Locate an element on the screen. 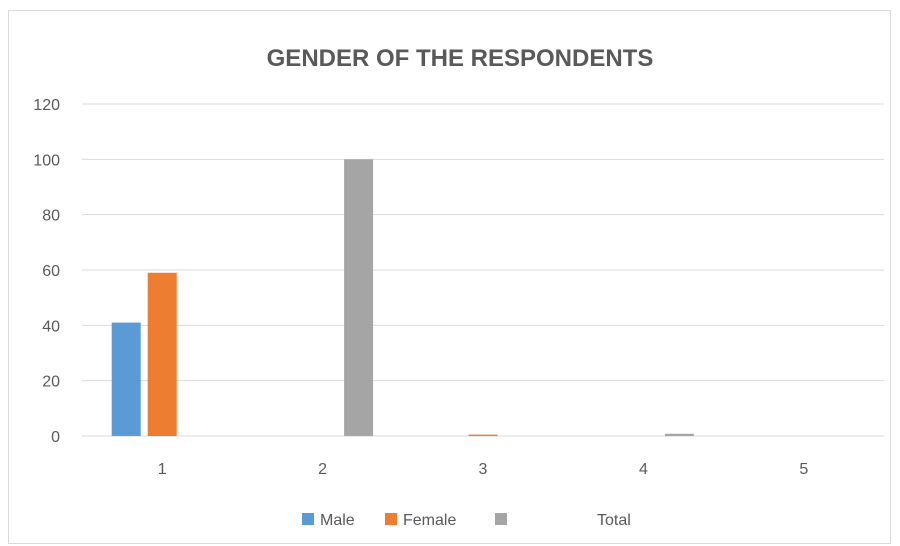 This screenshot has height=546, width=900. x-tick-label: 2 is located at coordinates (322, 469).